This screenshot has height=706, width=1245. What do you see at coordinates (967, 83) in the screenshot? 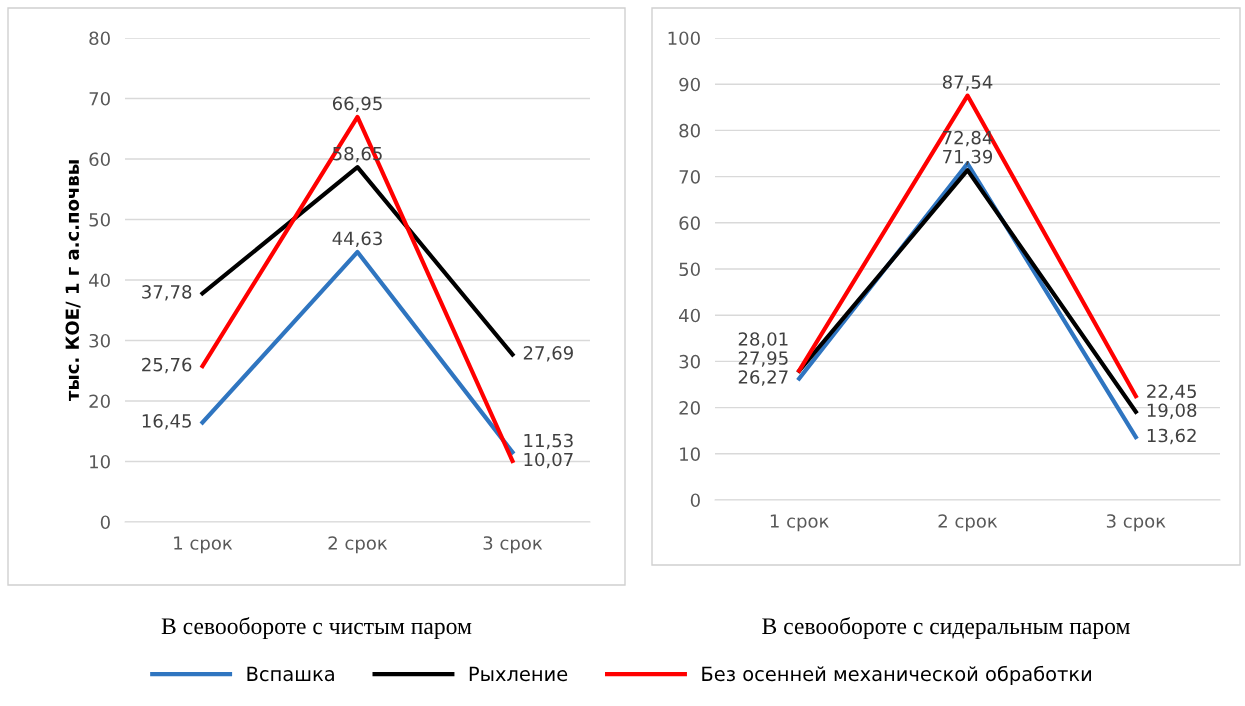
I see `data-label: 87,54` at bounding box center [967, 83].